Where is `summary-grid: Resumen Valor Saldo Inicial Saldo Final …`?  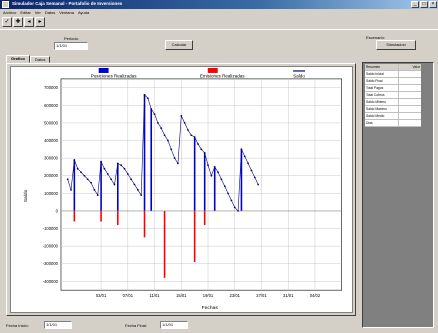 summary-grid: Resumen Valor Saldo Inicial Saldo Final … is located at coordinates (393, 95).